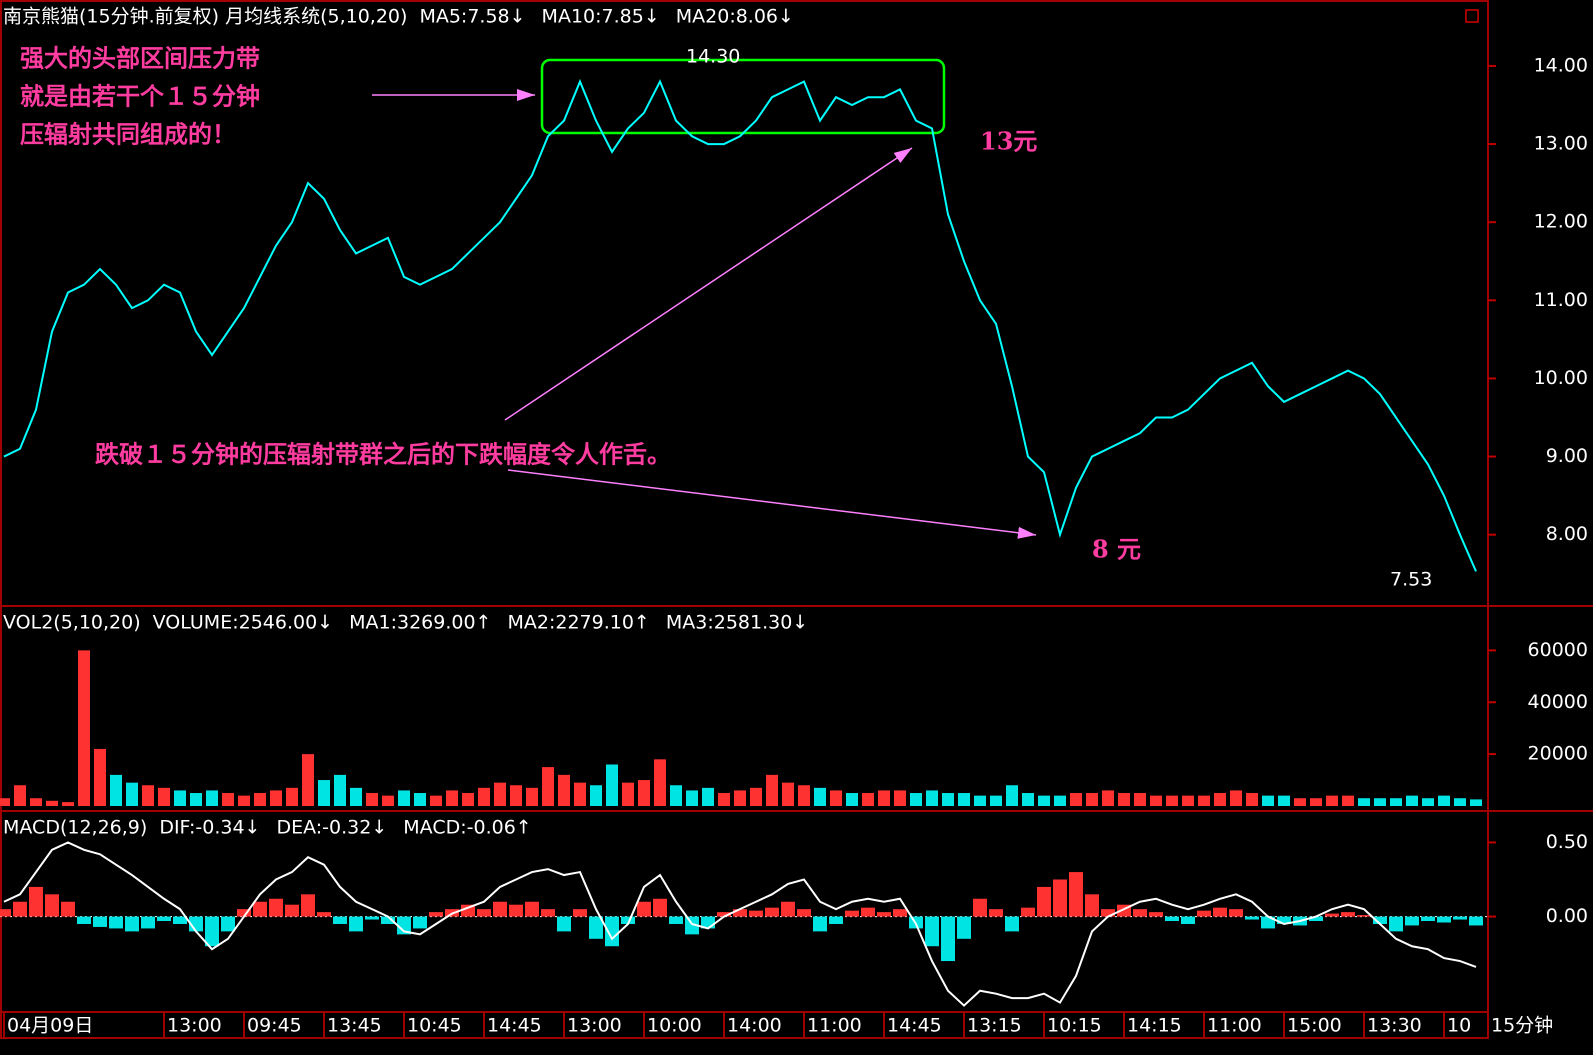  Describe the element at coordinates (50, 1026) in the screenshot. I see `x-tick-label: 04月09日` at that location.